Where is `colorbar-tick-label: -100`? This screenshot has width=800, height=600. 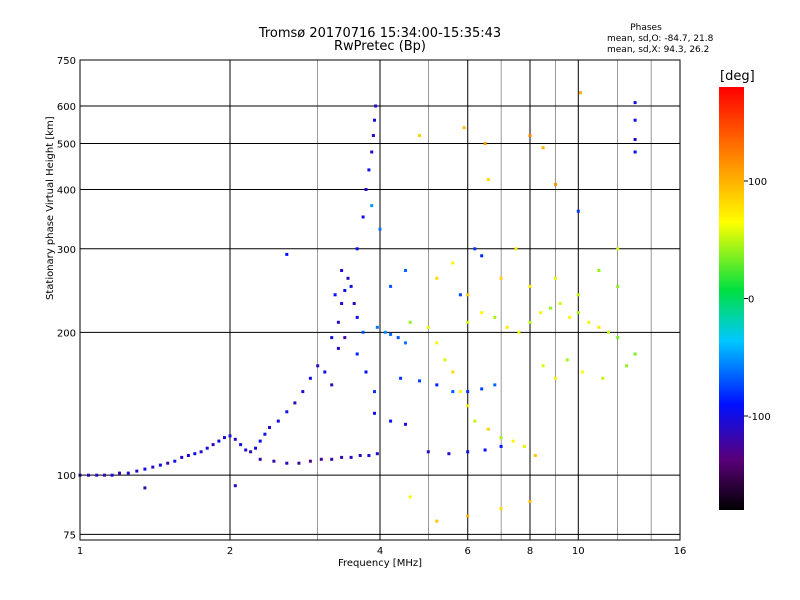
colorbar-tick-label: -100 is located at coordinates (759, 417).